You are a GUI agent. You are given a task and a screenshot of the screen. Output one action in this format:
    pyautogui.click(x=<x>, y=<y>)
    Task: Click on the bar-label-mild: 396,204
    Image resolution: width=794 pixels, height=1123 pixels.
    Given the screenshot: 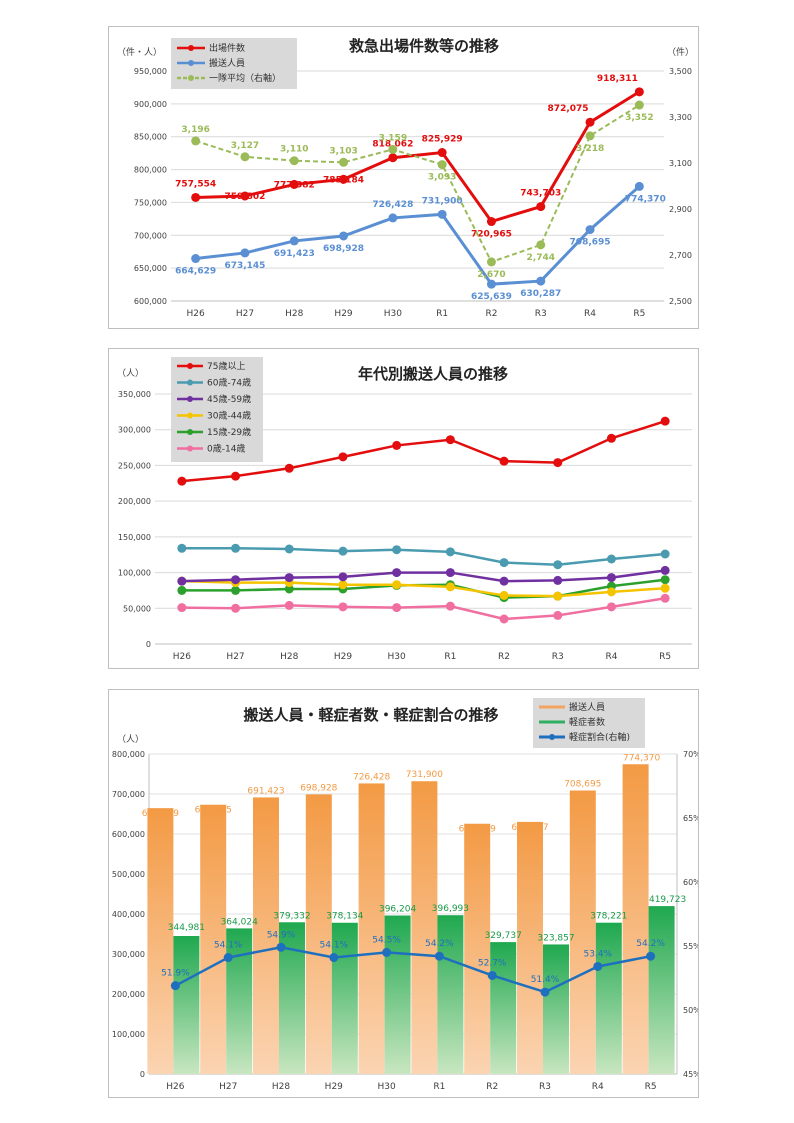 What is the action you would take?
    pyautogui.click(x=397, y=910)
    